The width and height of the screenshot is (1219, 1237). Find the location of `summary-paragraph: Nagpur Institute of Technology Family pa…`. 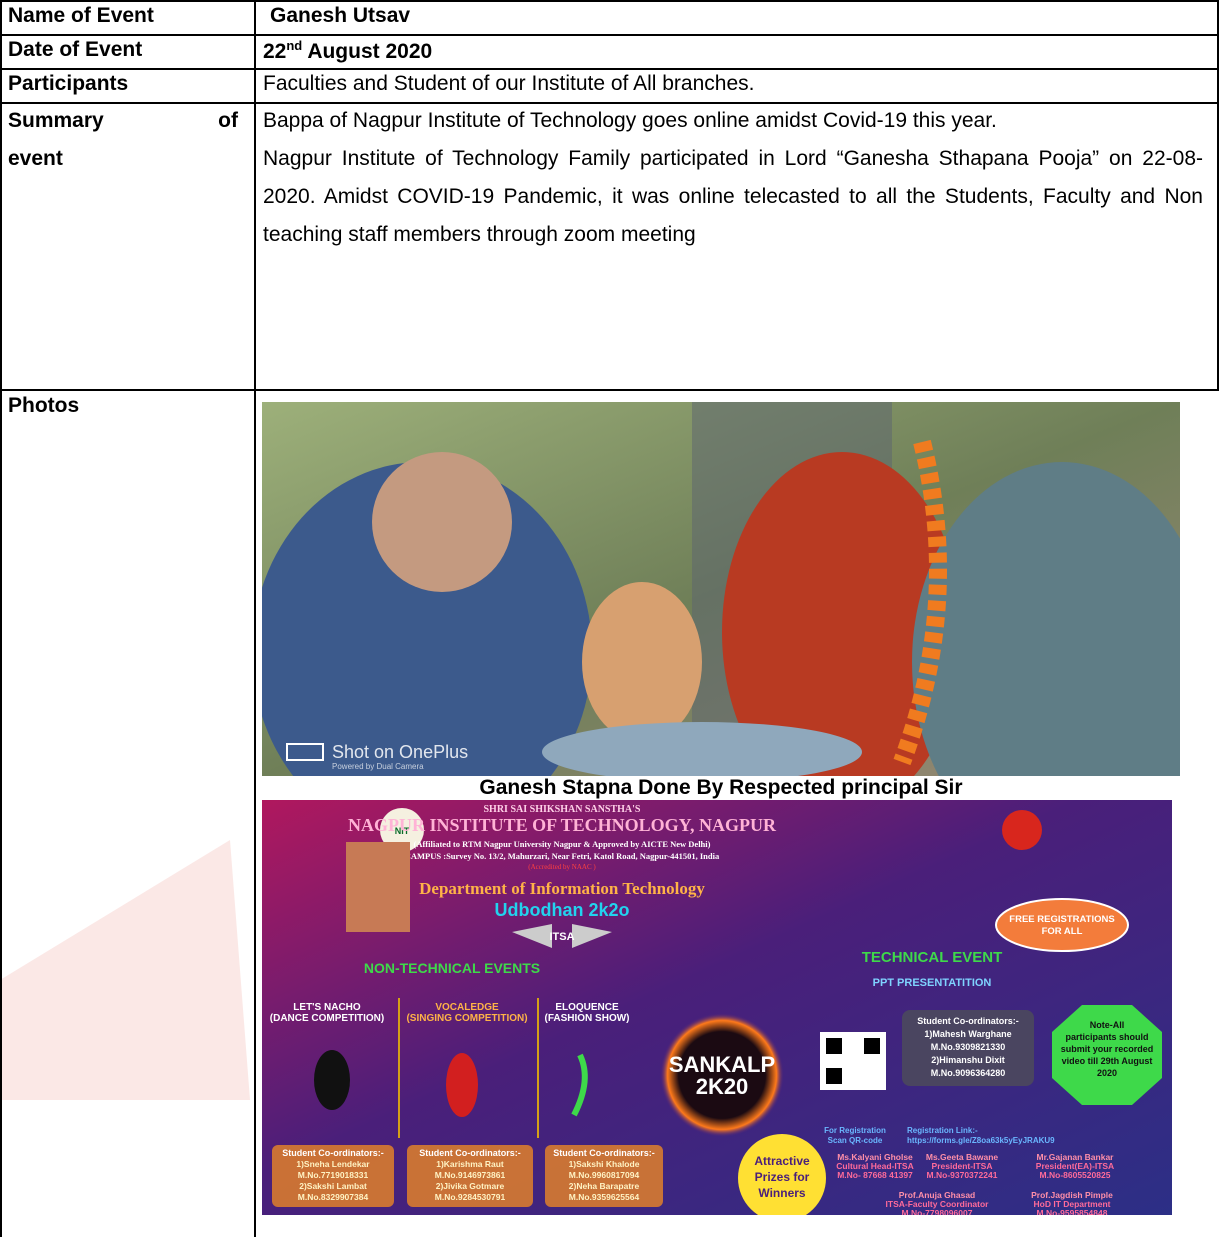

summary-paragraph: Nagpur Institute of Technology Family pa… is located at coordinates (733, 196).